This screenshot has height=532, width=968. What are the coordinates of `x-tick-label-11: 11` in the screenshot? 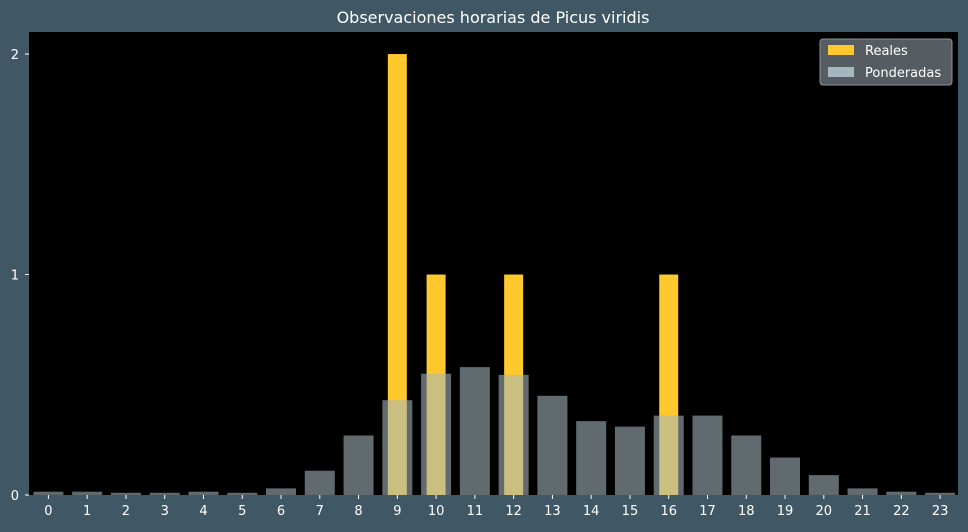 It's located at (475, 511).